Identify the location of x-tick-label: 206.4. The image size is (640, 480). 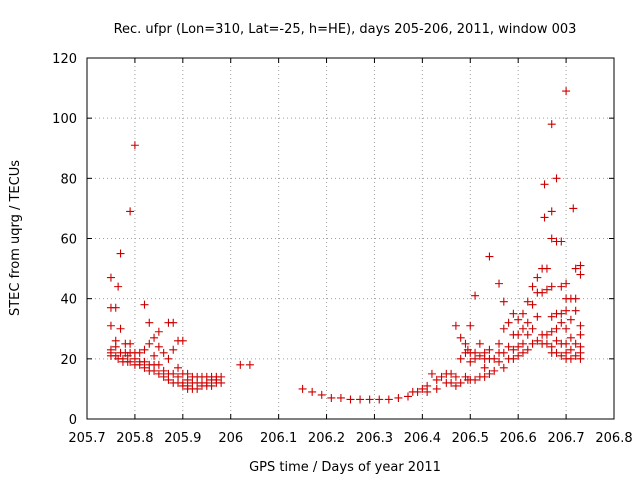
(422, 438).